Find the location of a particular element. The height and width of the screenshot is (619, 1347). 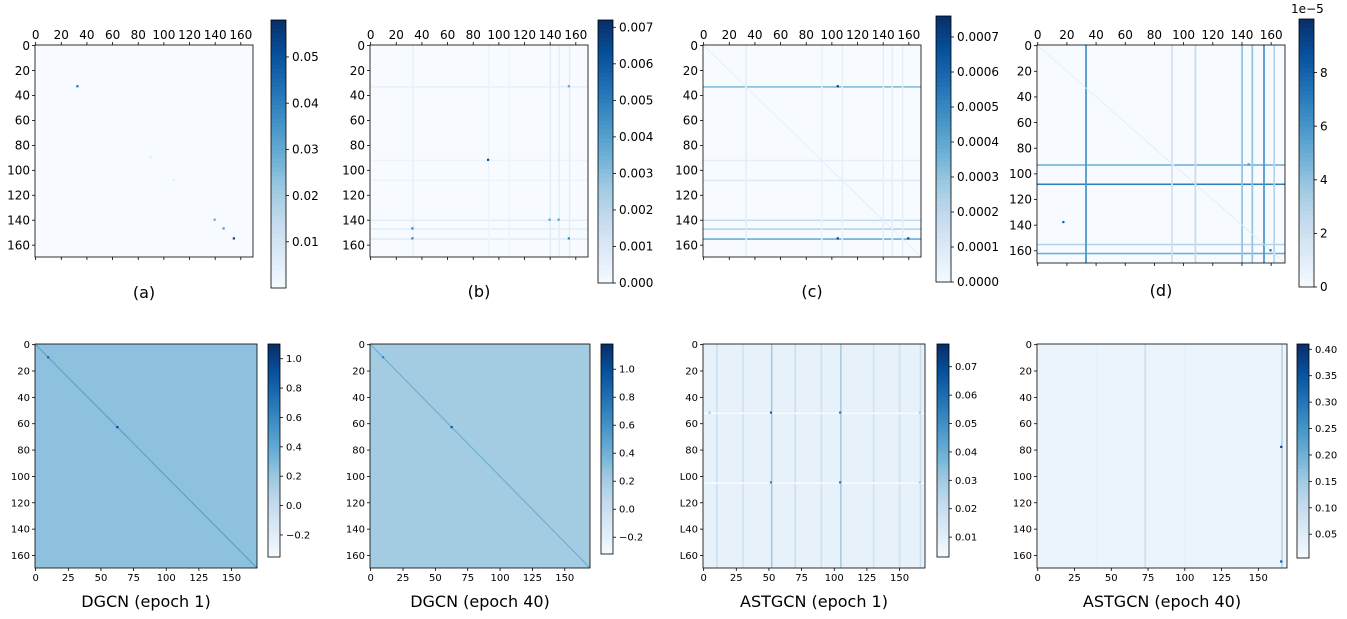

colorbar-tick-label: 0.000 is located at coordinates (636, 283).